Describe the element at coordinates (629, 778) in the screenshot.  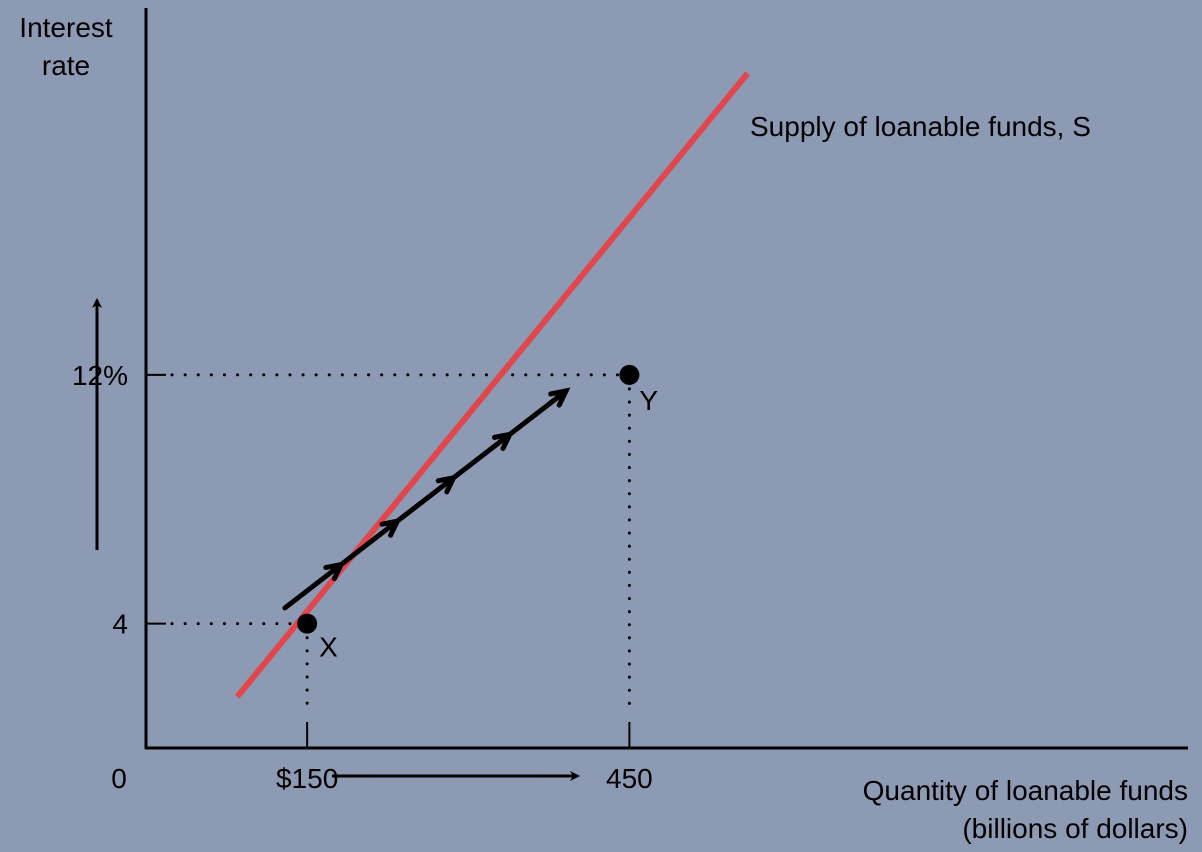
I see `x-tick-label-450: 450` at that location.